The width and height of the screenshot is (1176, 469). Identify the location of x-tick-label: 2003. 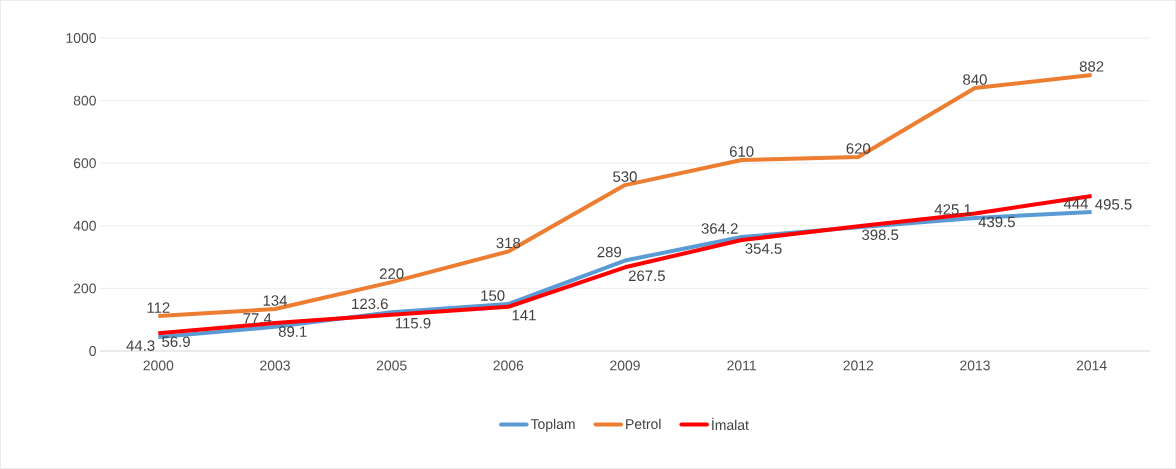
(275, 365).